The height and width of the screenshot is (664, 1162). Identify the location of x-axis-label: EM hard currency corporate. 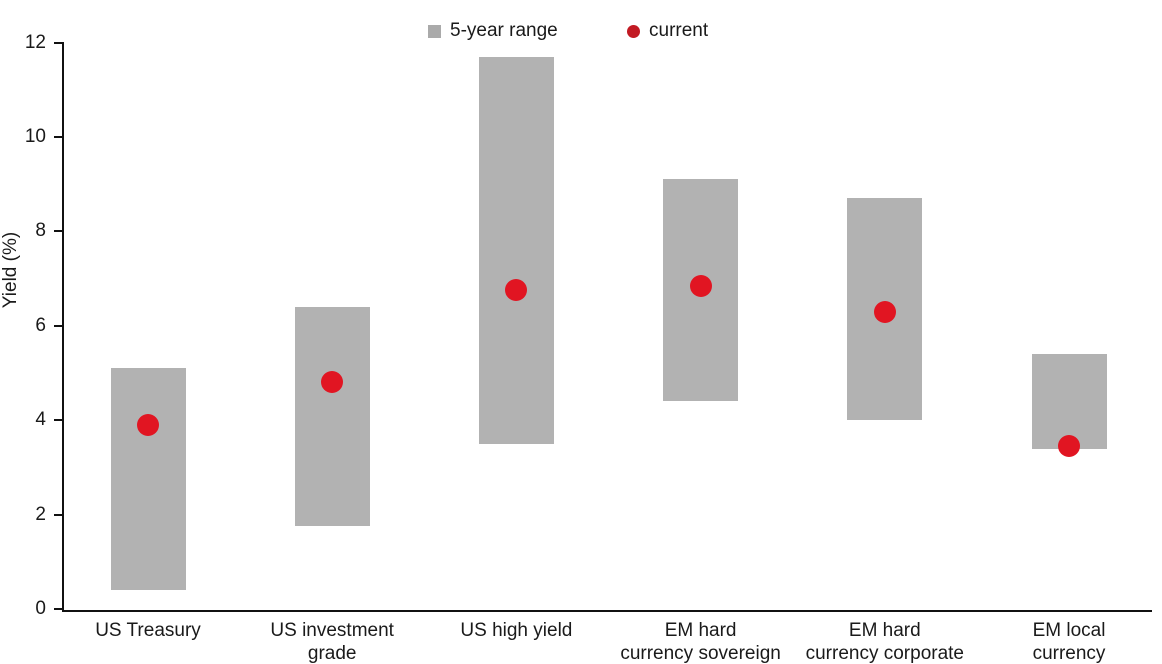
(885, 641).